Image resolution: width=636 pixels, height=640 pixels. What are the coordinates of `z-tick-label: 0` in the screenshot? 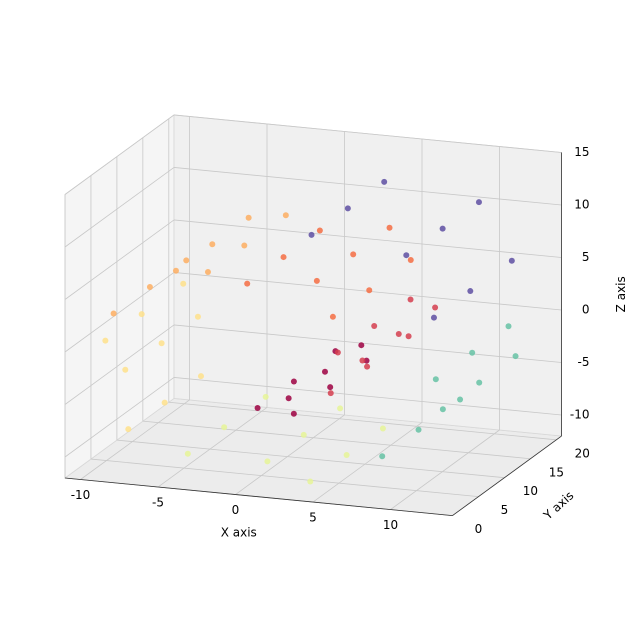 It's located at (586, 310).